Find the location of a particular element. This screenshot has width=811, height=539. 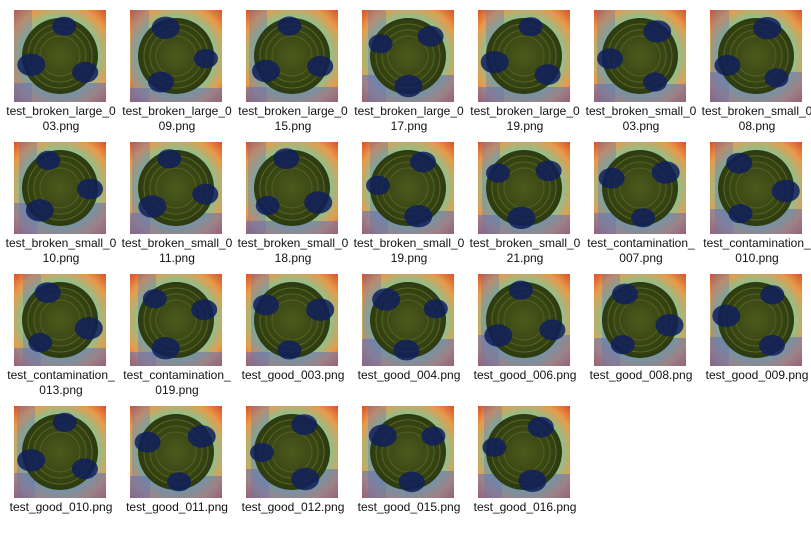

file-name-label: test_broken_small_010.png is located at coordinates (61, 250).